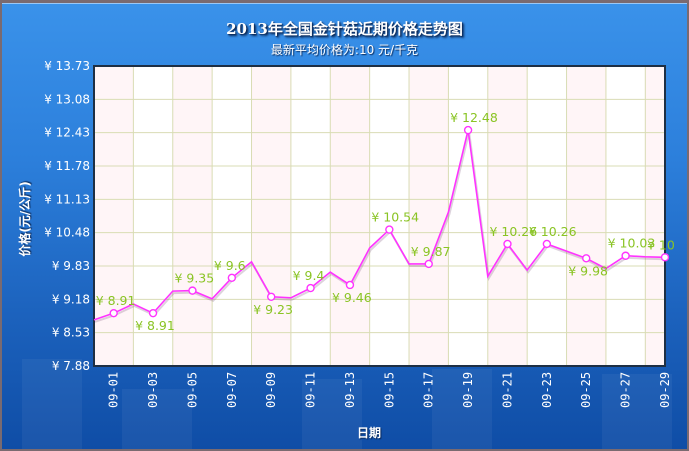  What do you see at coordinates (507, 390) in the screenshot?
I see `x-tick-label: 09-21` at bounding box center [507, 390].